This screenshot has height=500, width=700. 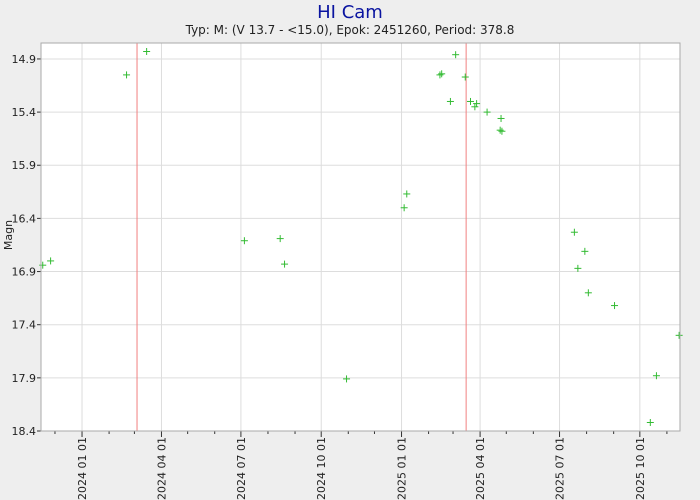 I want to click on y-tick-labels: 14.9 15.4 15.9 16.4 16.9 17.4 17.9 18.4, so click(x=24, y=245).